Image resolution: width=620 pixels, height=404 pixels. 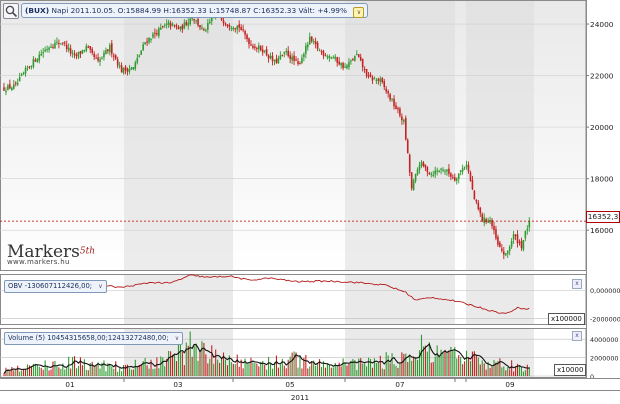 What do you see at coordinates (177, 384) in the screenshot?
I see `month-tick-label: 03` at bounding box center [177, 384].